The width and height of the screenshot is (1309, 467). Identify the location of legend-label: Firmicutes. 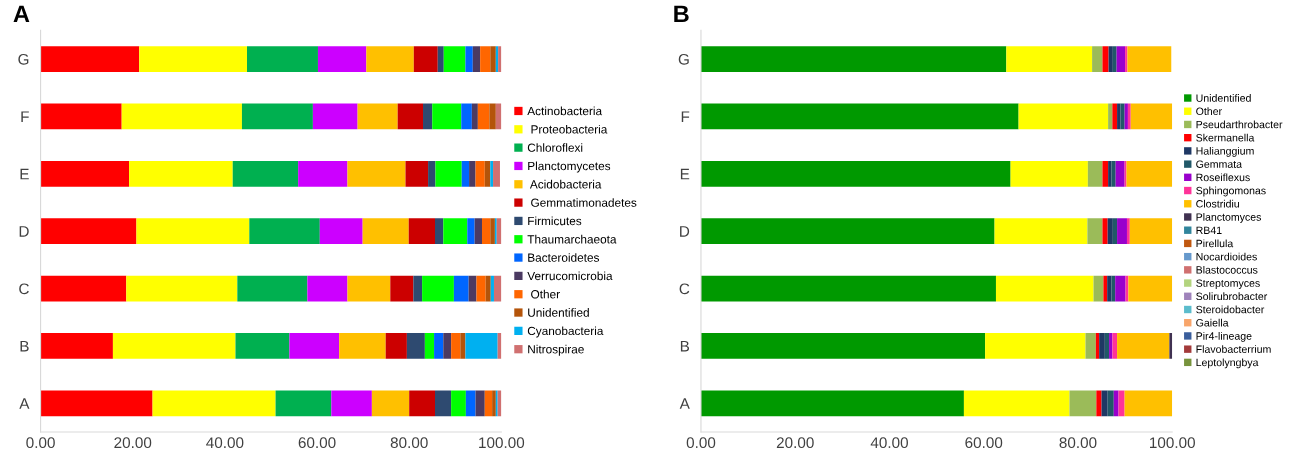
(555, 221).